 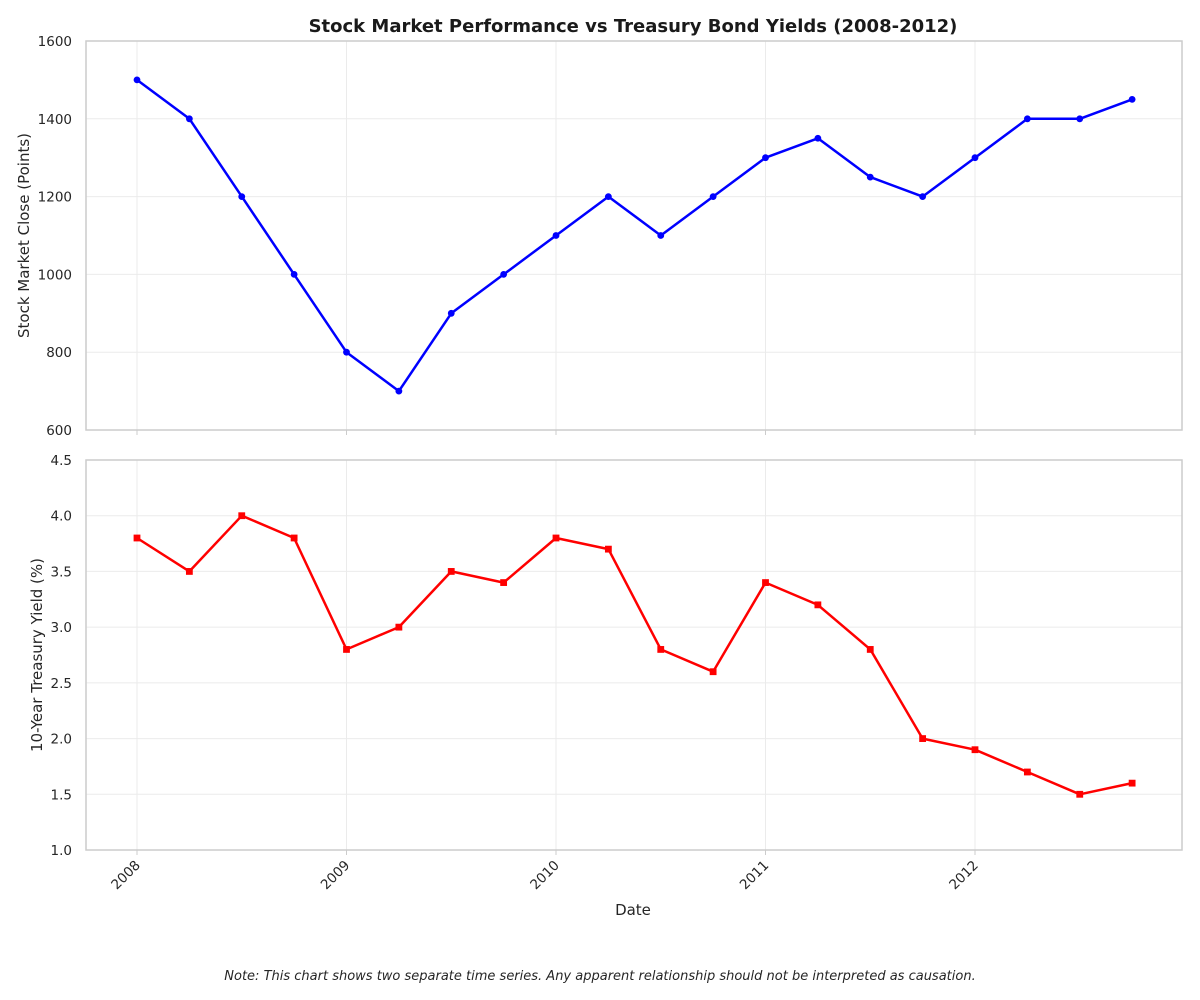 I want to click on y-axis-label: Stock Market Close (Points), so click(x=24, y=235).